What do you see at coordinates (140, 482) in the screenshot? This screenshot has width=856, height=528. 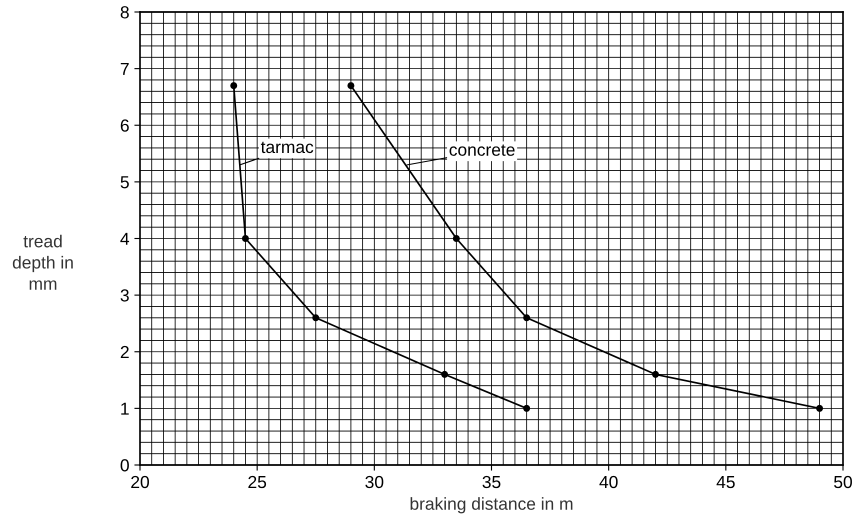 I see `x-tick-label: 20` at bounding box center [140, 482].